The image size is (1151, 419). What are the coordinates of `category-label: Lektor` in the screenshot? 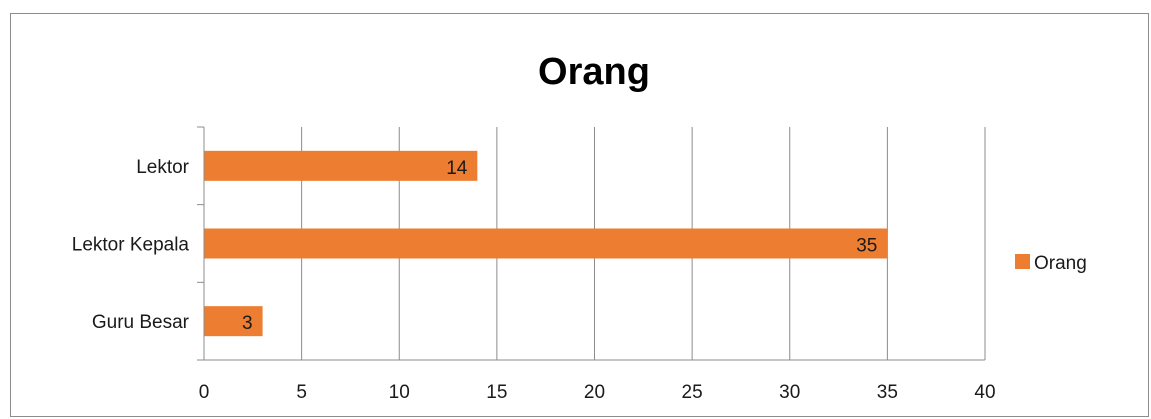 It's located at (162, 167).